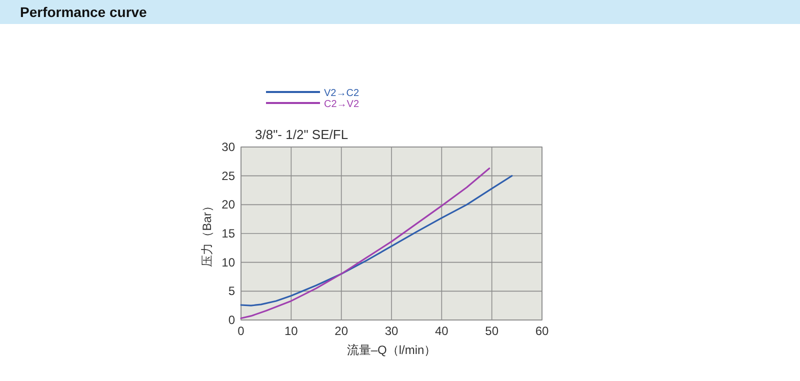 Image resolution: width=800 pixels, height=381 pixels. I want to click on legend-item: V2→C2, so click(313, 93).